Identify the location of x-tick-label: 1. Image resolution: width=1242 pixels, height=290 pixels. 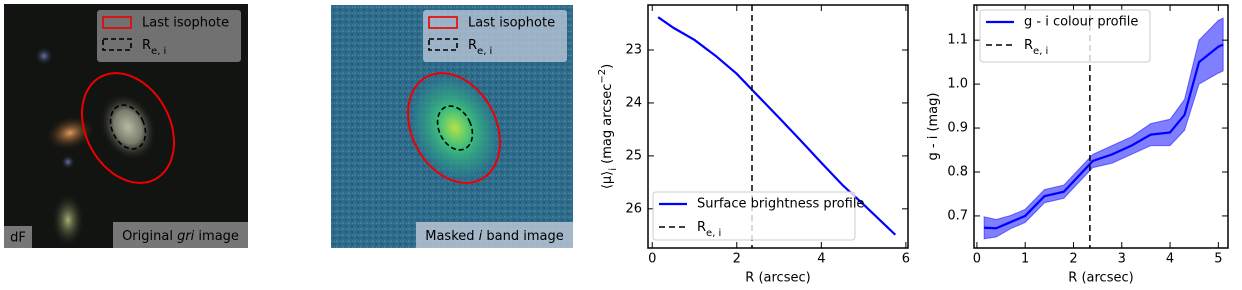
(1025, 259).